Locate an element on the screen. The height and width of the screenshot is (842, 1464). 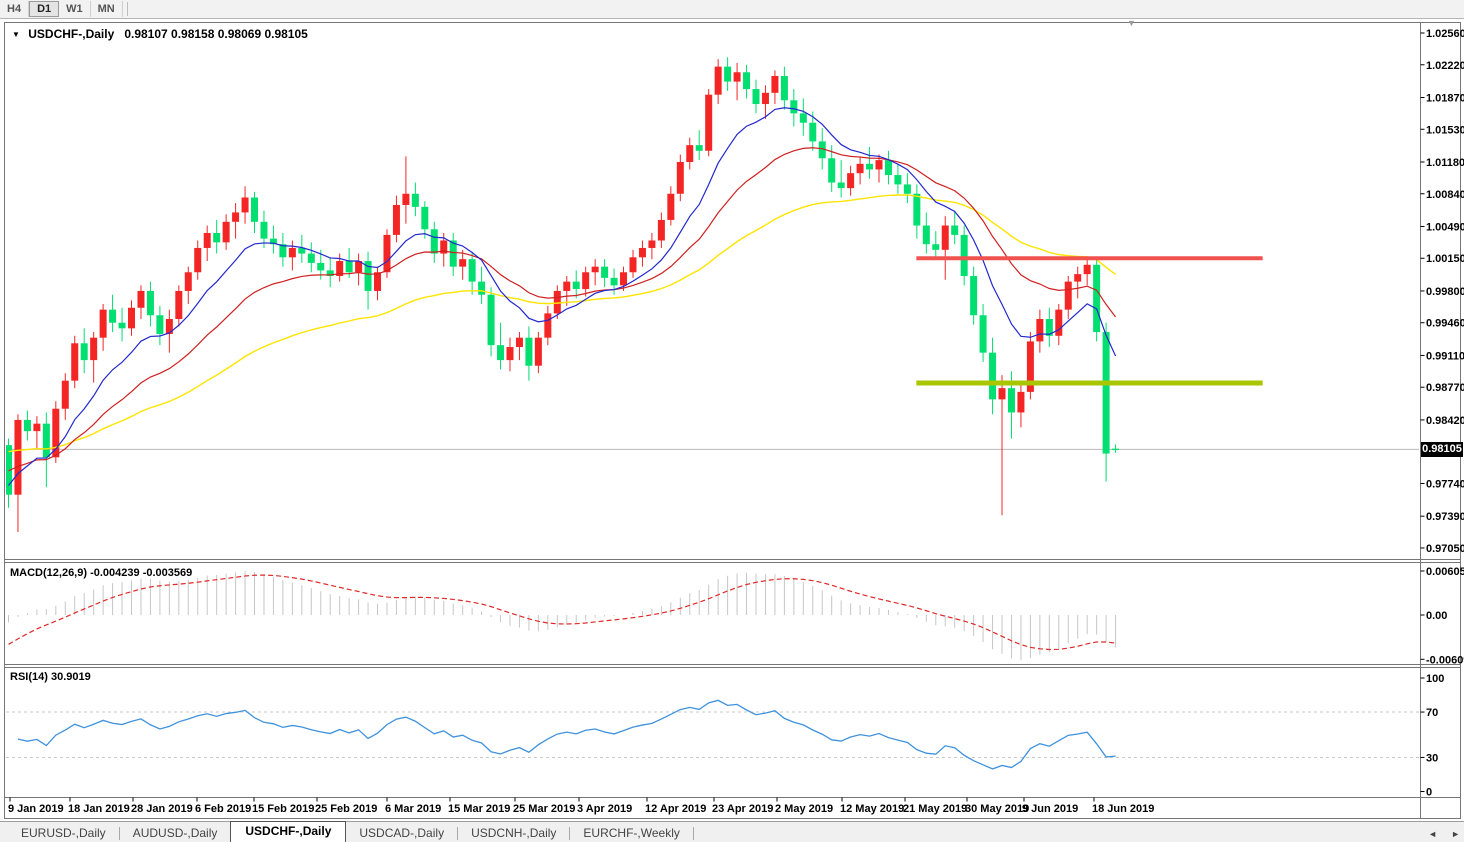
svg-text: 1.01180 is located at coordinates (1445, 163).